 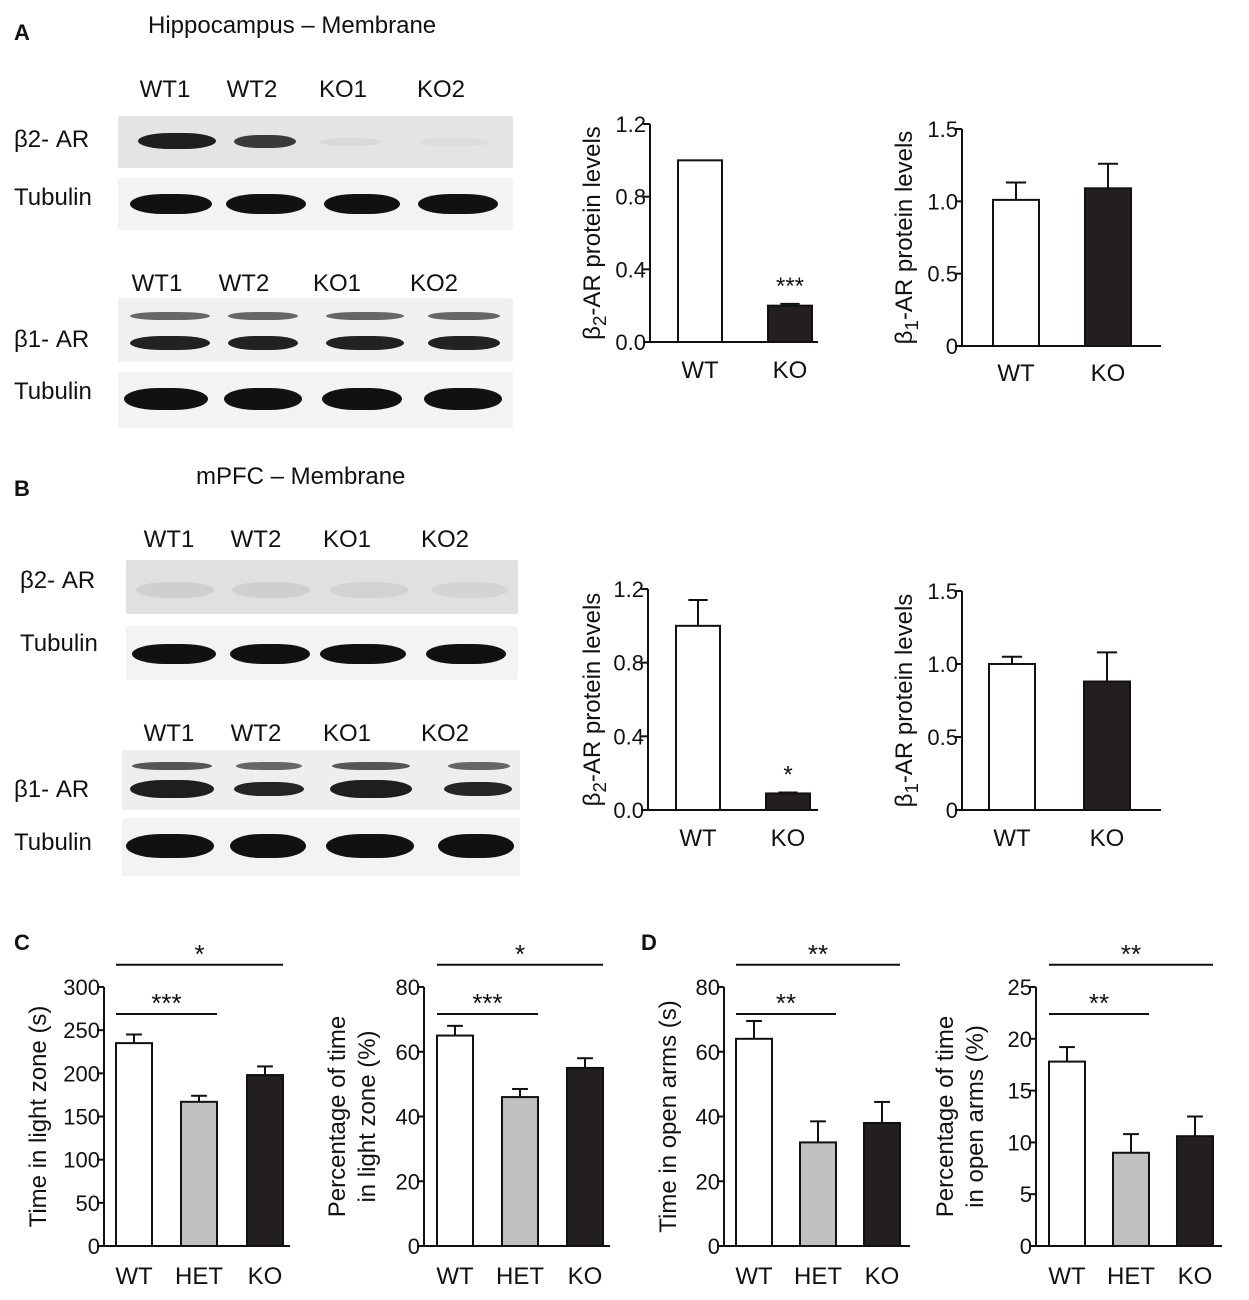 I want to click on blot-b-bottom-lane-2: WT2, so click(x=256, y=733).